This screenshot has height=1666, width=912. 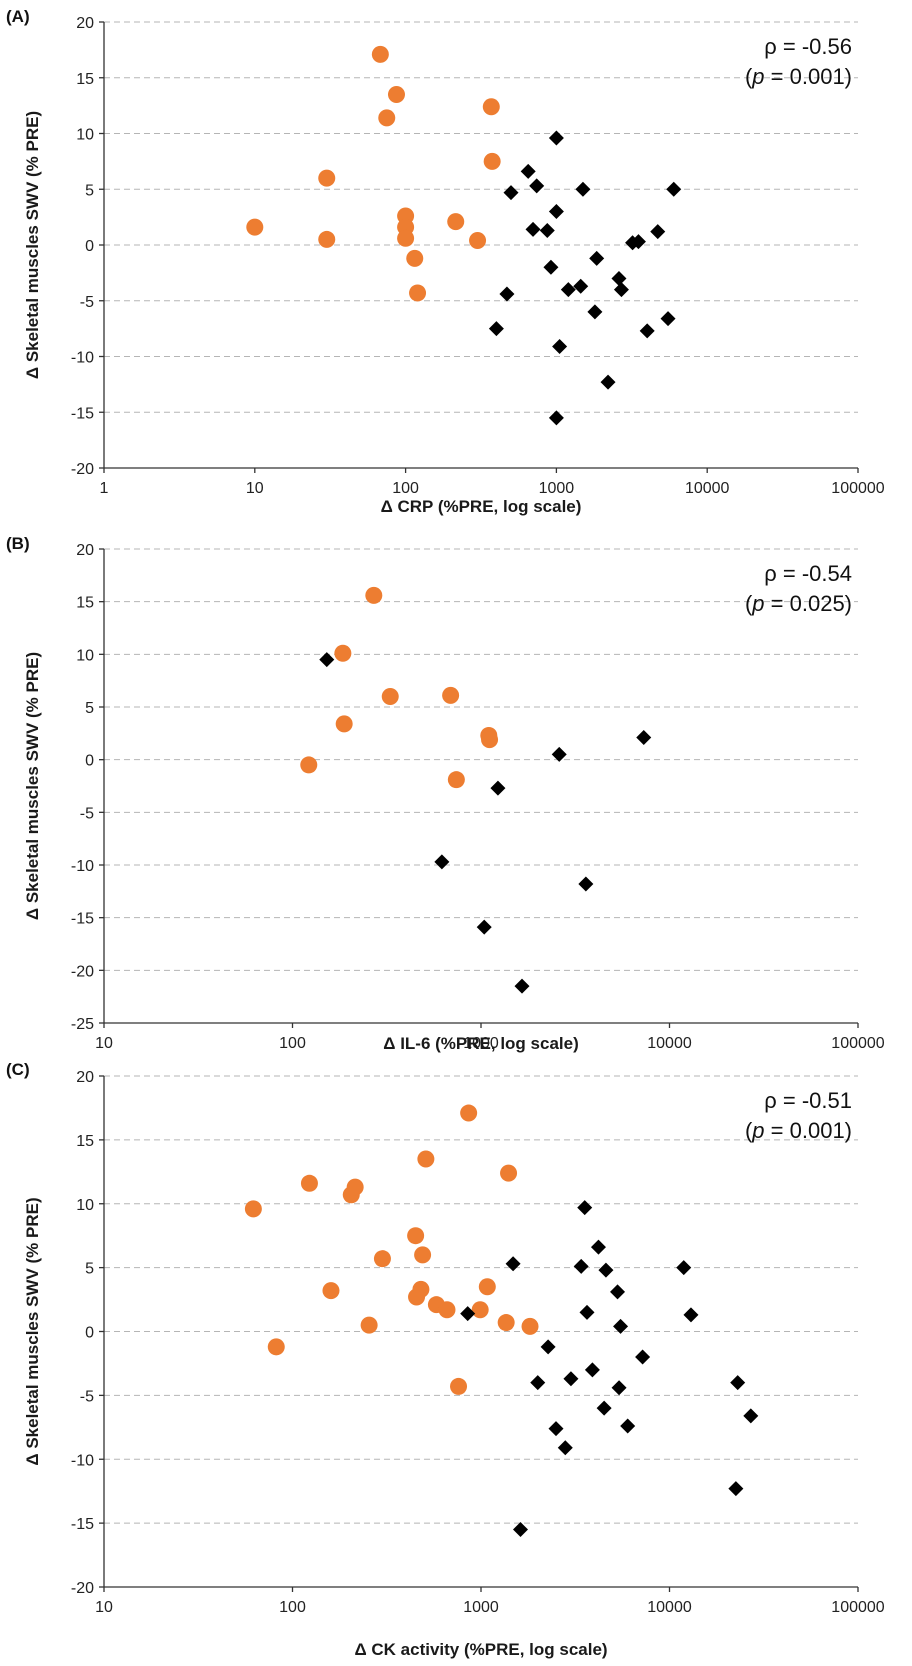 What do you see at coordinates (808, 1100) in the screenshot?
I see `rho-annotation: ρ = -0.51` at bounding box center [808, 1100].